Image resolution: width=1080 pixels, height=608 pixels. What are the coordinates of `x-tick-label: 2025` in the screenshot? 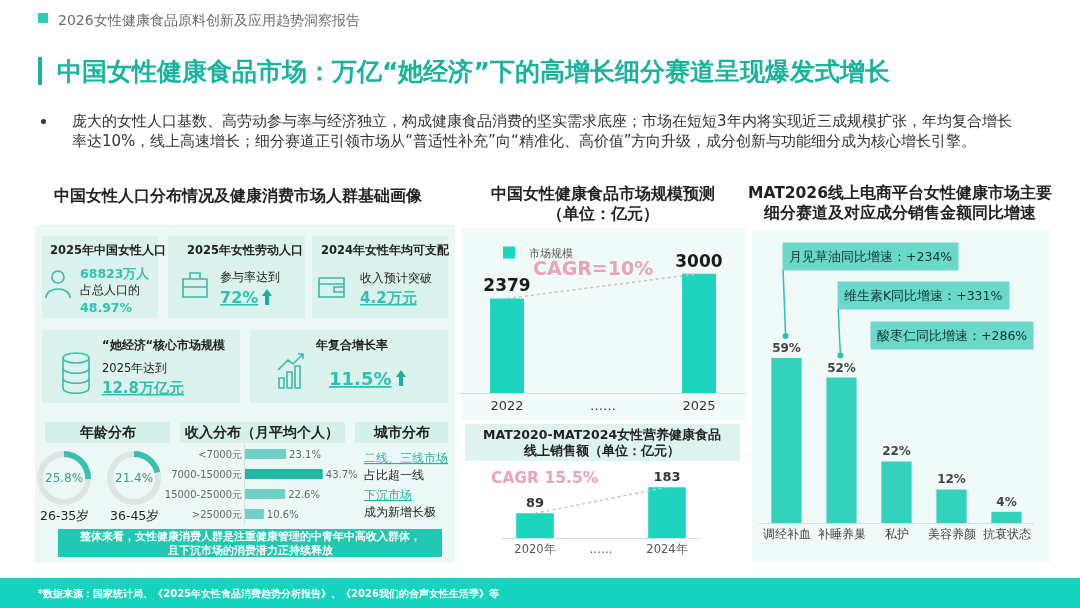 It's located at (699, 405).